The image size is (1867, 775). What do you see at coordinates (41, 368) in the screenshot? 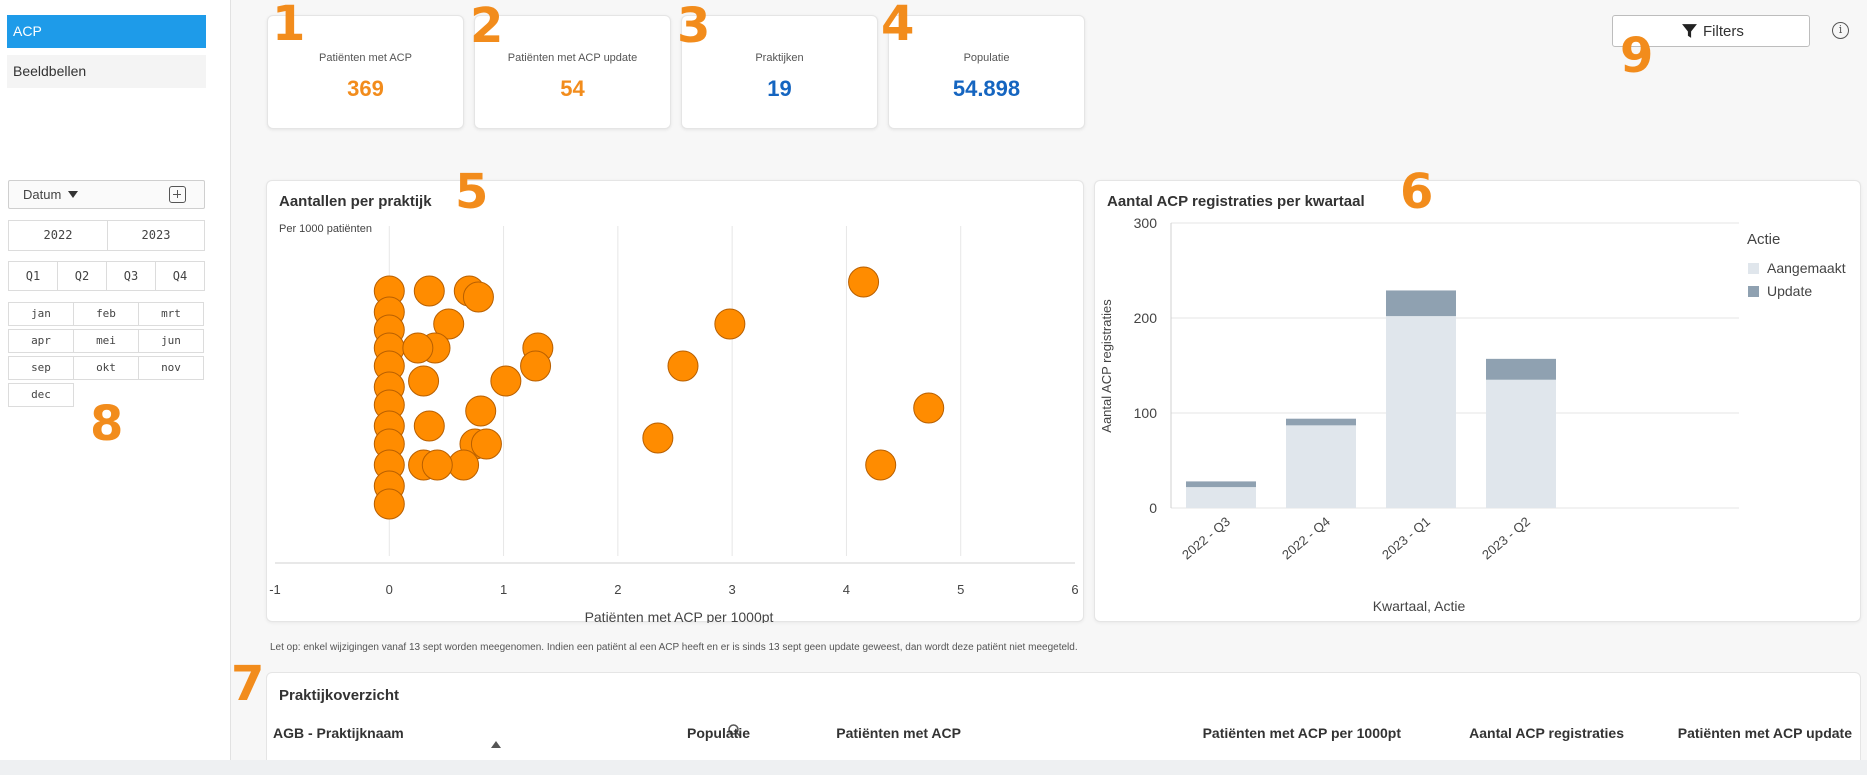
I see `month-sep: sep` at bounding box center [41, 368].